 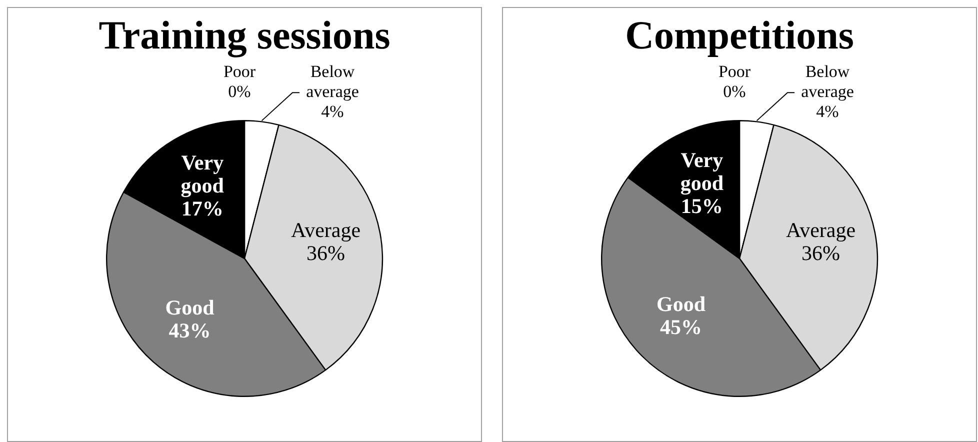 What do you see at coordinates (244, 35) in the screenshot?
I see `chart-title: Training sessions` at bounding box center [244, 35].